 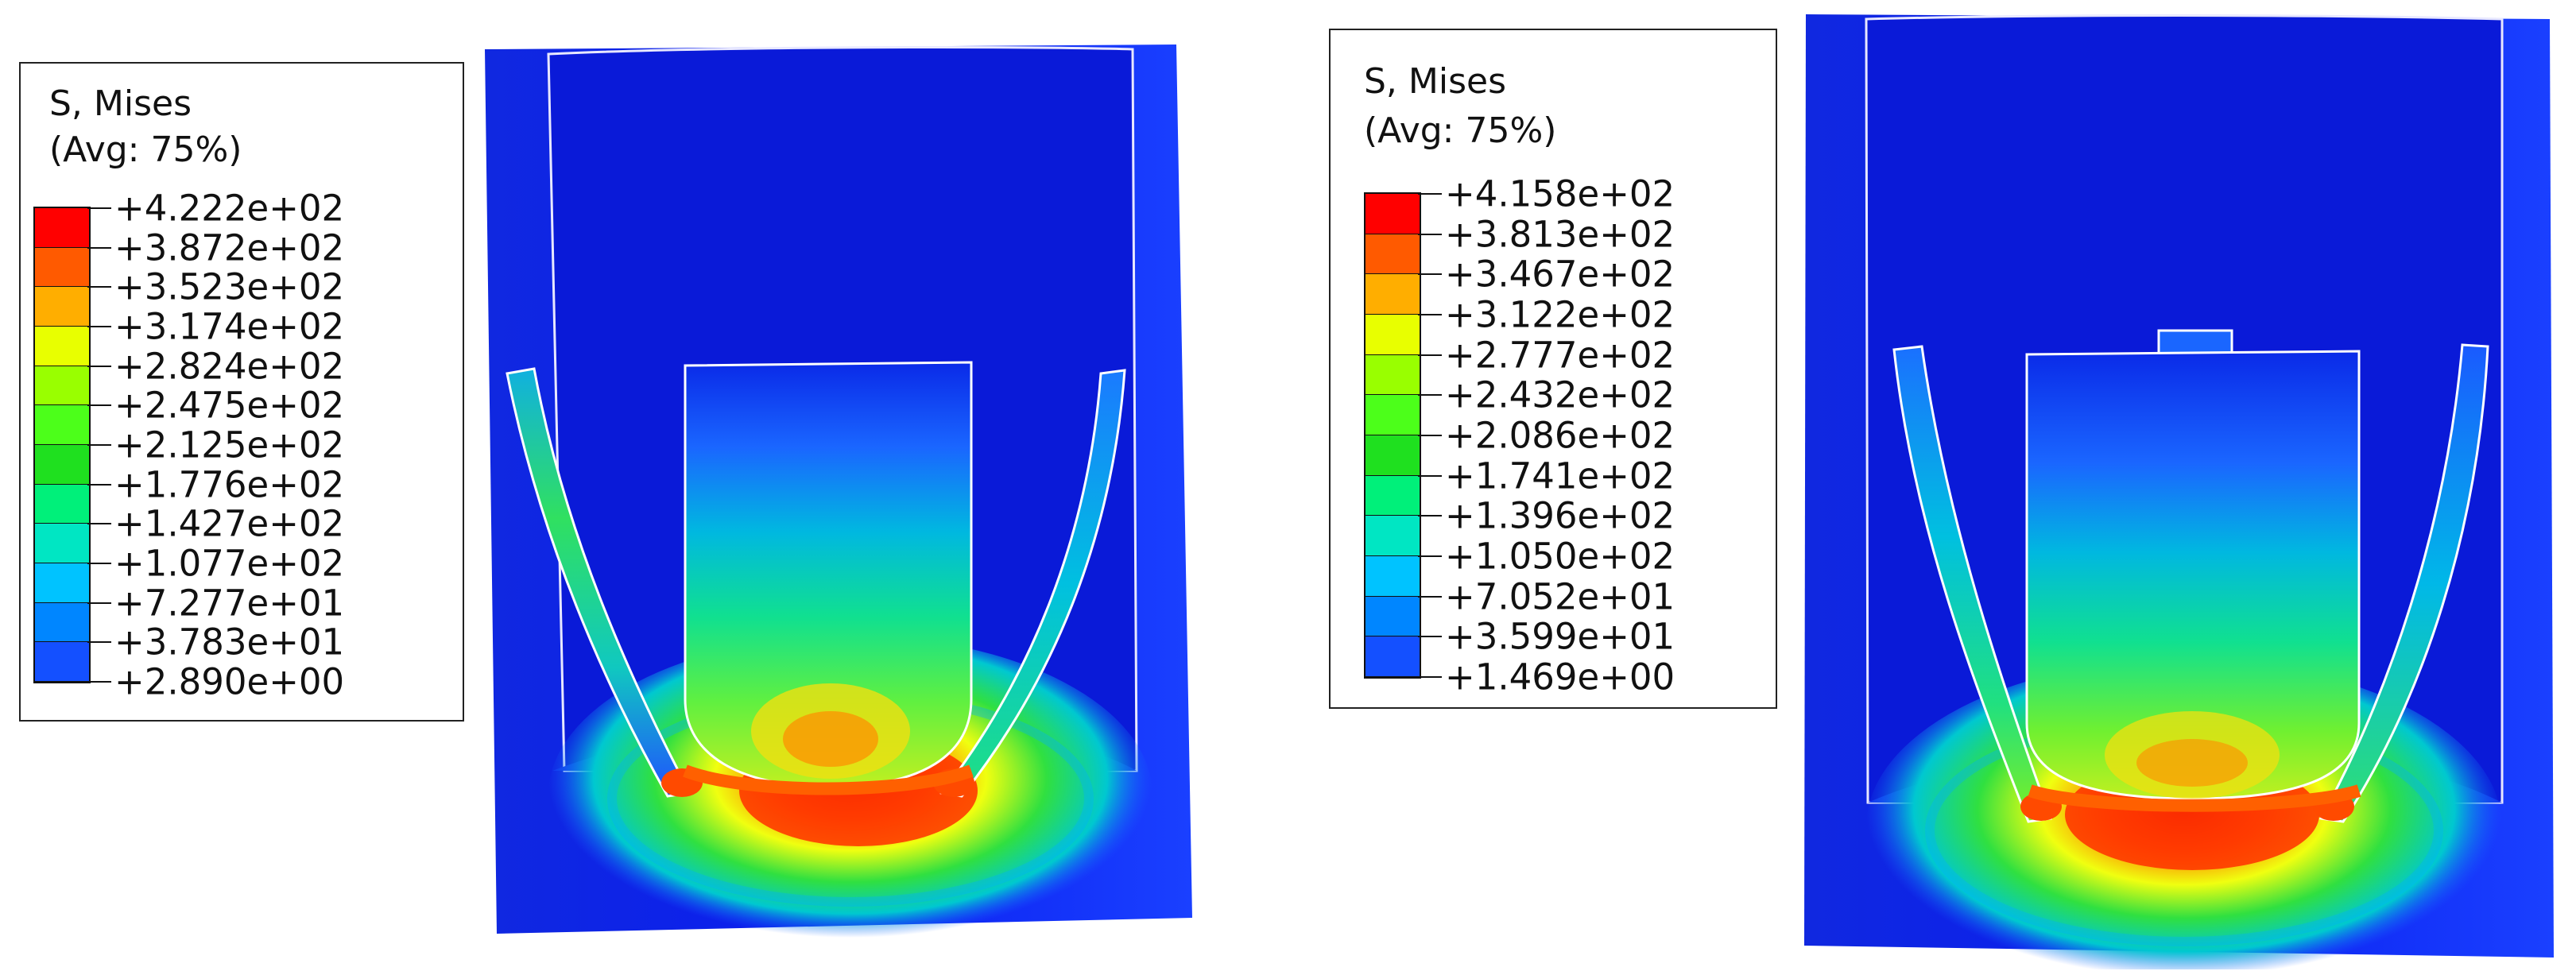 I want to click on colorbar-tick-label: +3.467e+02, so click(x=1560, y=274).